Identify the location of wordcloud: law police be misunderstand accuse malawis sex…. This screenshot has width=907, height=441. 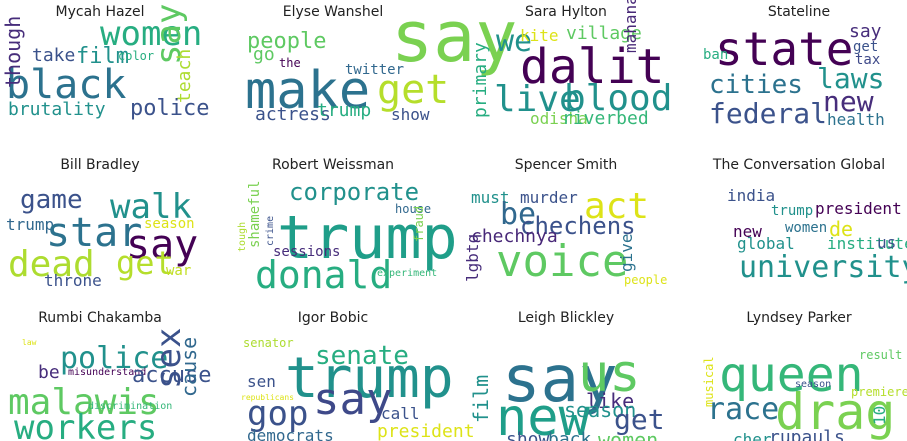
(105, 384).